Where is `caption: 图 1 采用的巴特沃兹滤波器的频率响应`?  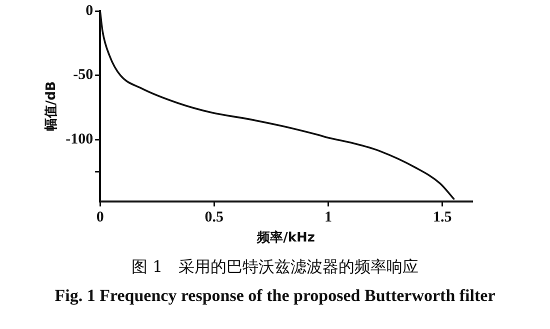
caption: 图 1 采用的巴特沃兹滤波器的频率响应 is located at coordinates (275, 267).